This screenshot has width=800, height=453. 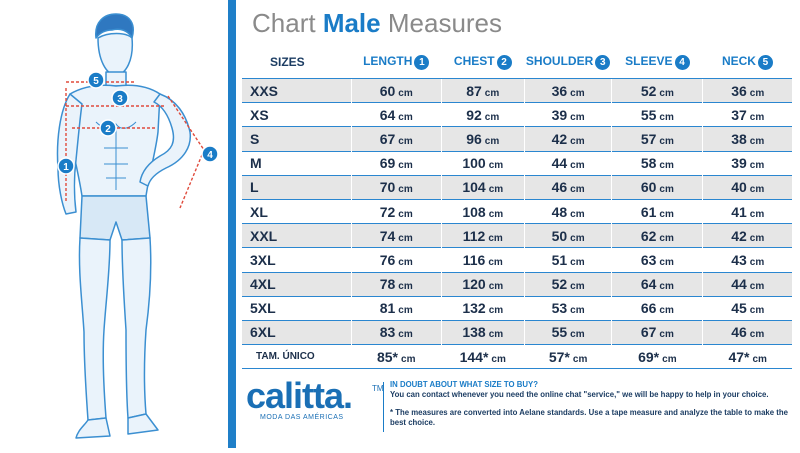 What do you see at coordinates (396, 284) in the screenshot?
I see `measure-cell: 78 cm` at bounding box center [396, 284].